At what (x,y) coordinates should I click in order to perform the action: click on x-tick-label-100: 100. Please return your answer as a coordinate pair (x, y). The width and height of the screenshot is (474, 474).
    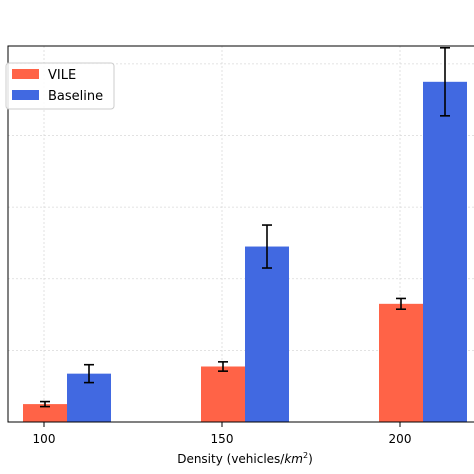
    Looking at the image, I should click on (44, 439).